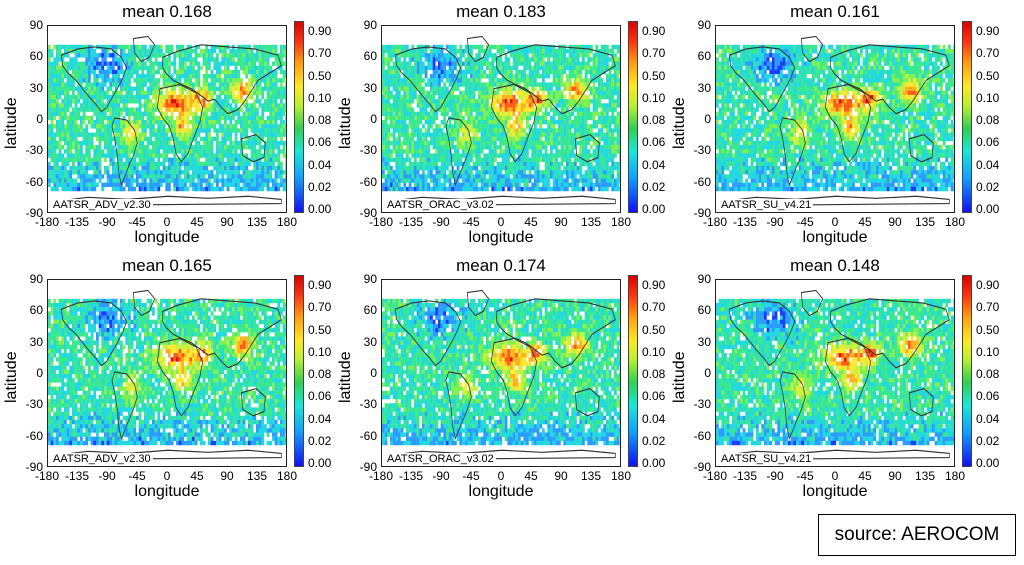 This screenshot has height=565, width=1024. Describe the element at coordinates (654, 31) in the screenshot. I see `colorbar-tick-label: 0.90` at that location.